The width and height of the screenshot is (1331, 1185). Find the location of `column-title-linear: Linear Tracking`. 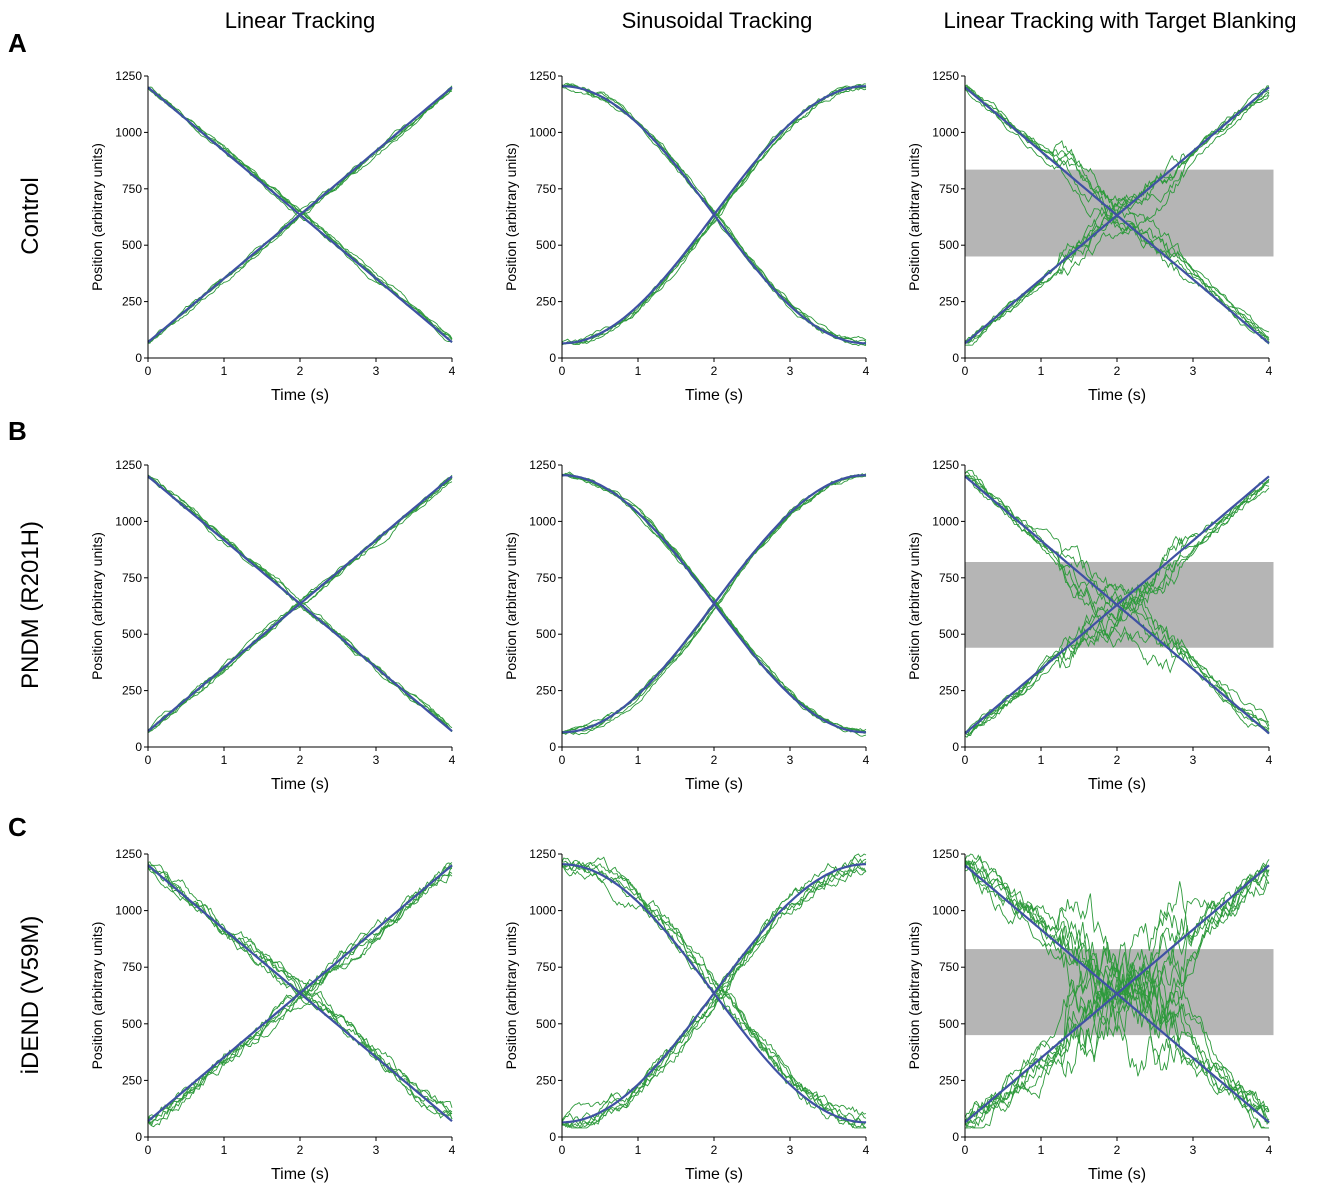

column-title-linear: Linear Tracking is located at coordinates (300, 20).